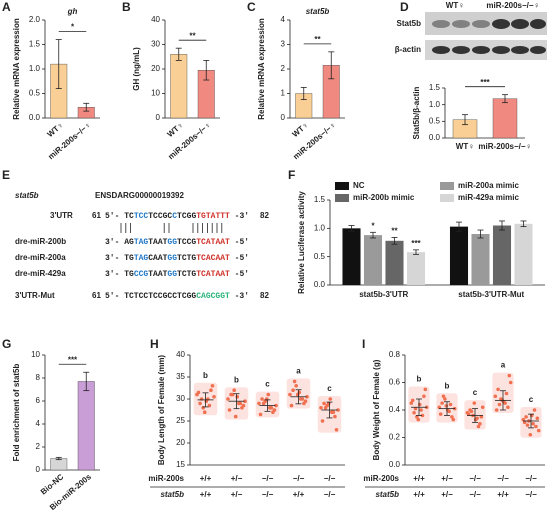 This screenshot has width=550, height=529. What do you see at coordinates (213, 258) in the screenshot?
I see `sequence-segment: TCACAAT` at bounding box center [213, 258].